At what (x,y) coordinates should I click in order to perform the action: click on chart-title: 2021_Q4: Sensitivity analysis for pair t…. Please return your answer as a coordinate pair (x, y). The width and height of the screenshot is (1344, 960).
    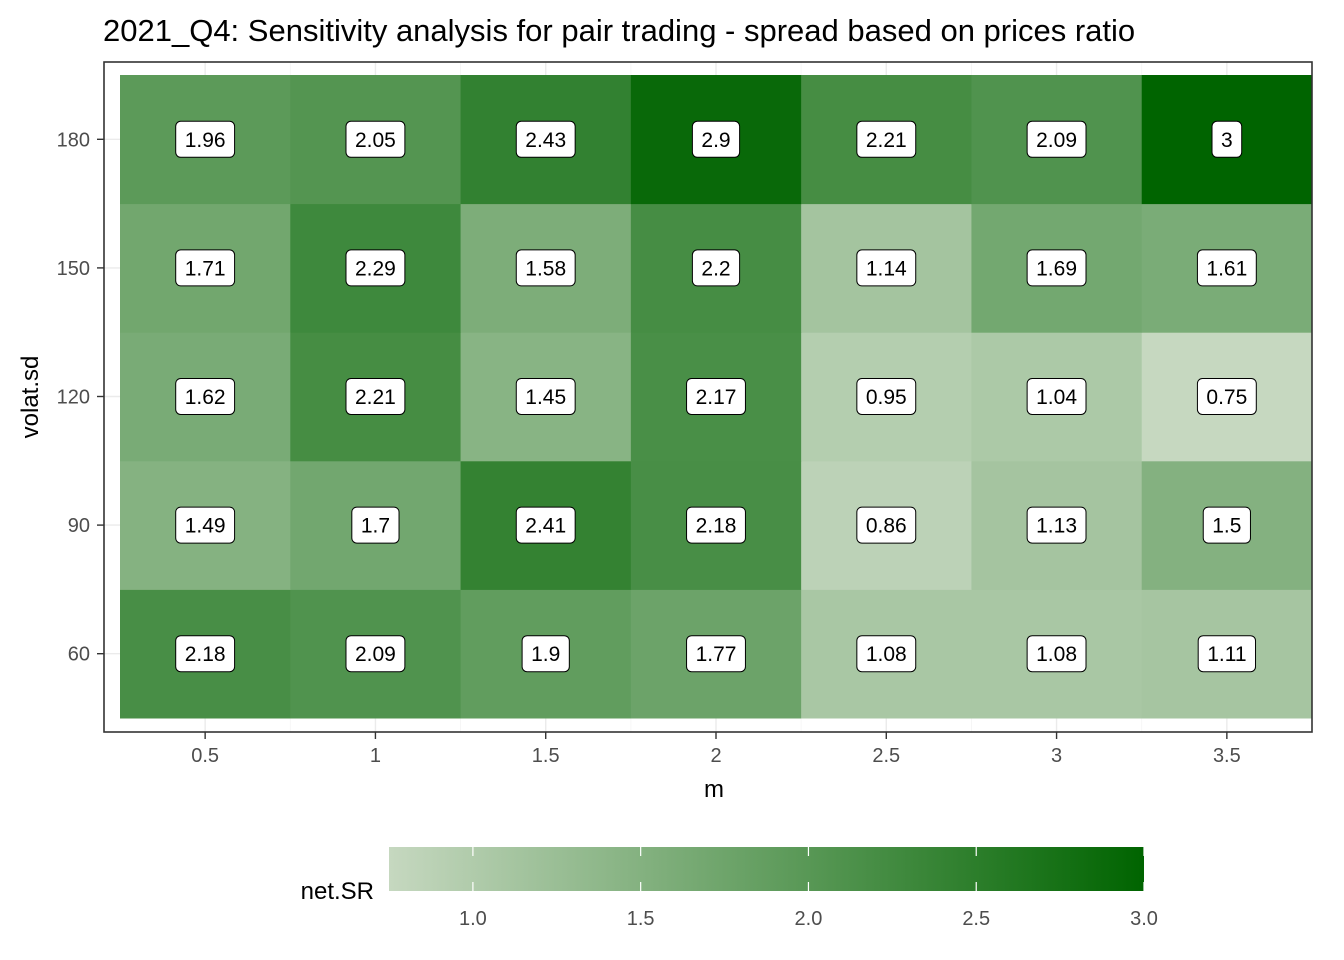
    Looking at the image, I should click on (619, 30).